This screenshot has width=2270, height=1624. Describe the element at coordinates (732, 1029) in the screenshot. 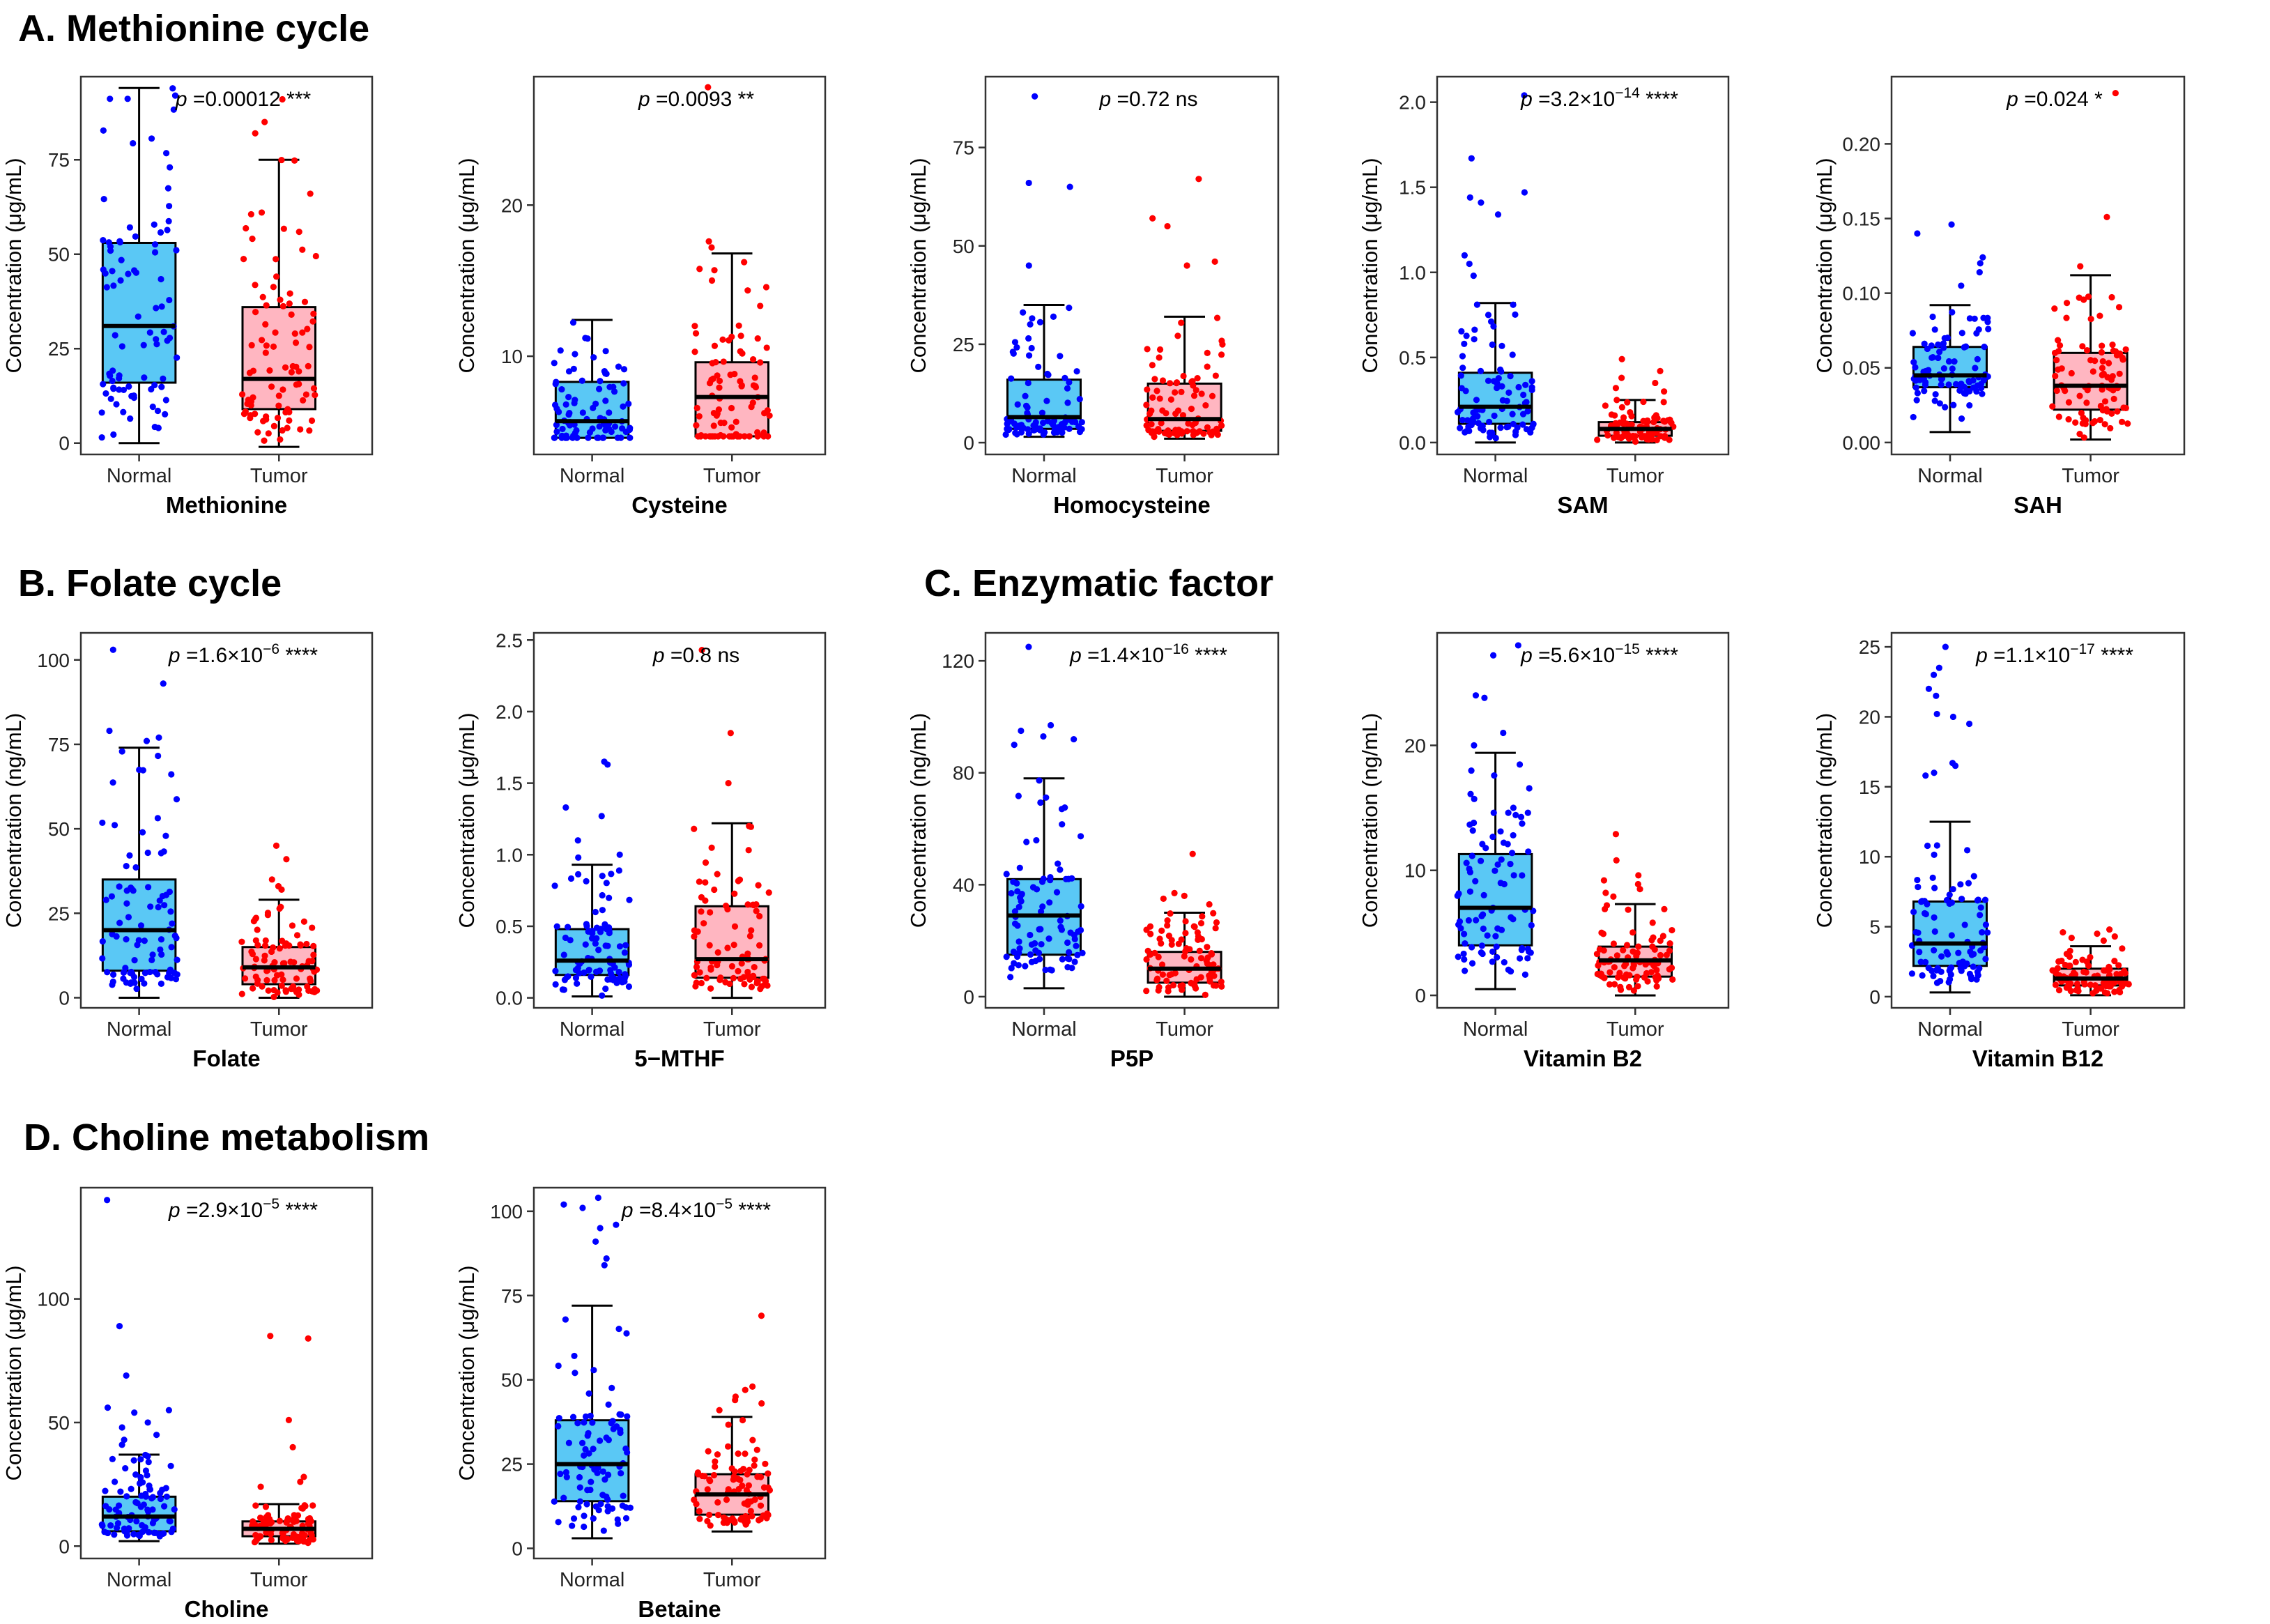

I see `mthf-xtick-label-1: Tumor` at that location.